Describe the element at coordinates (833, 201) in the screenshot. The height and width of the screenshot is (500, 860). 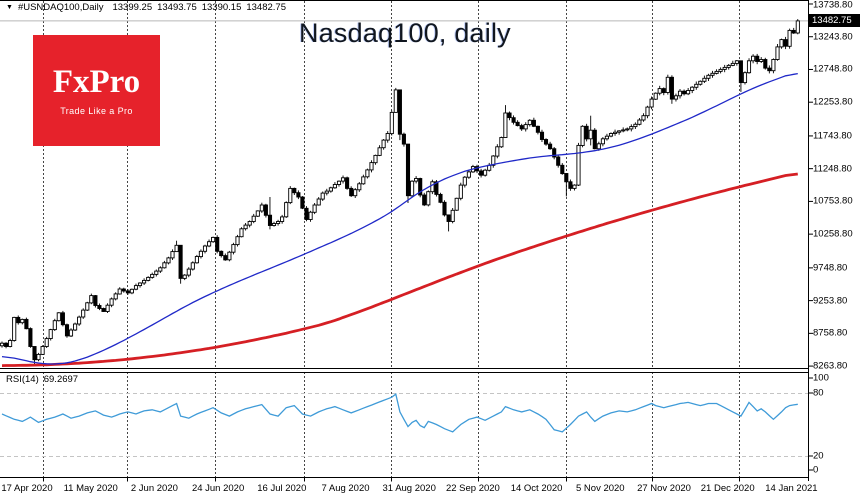
I see `price-axis-label: 10753.80` at that location.